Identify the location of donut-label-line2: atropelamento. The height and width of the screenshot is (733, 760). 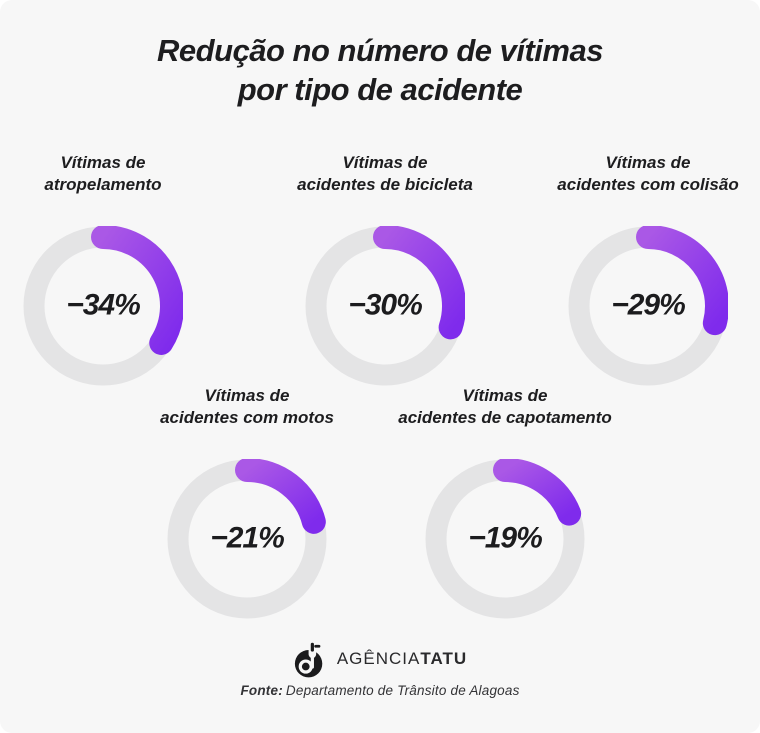
(103, 184).